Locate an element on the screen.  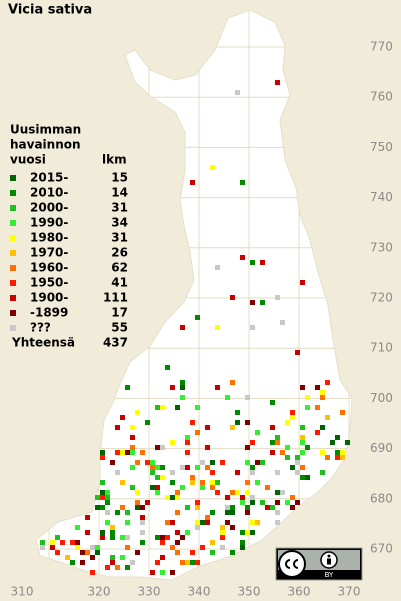
legend-label: 1900- is located at coordinates (49, 298).